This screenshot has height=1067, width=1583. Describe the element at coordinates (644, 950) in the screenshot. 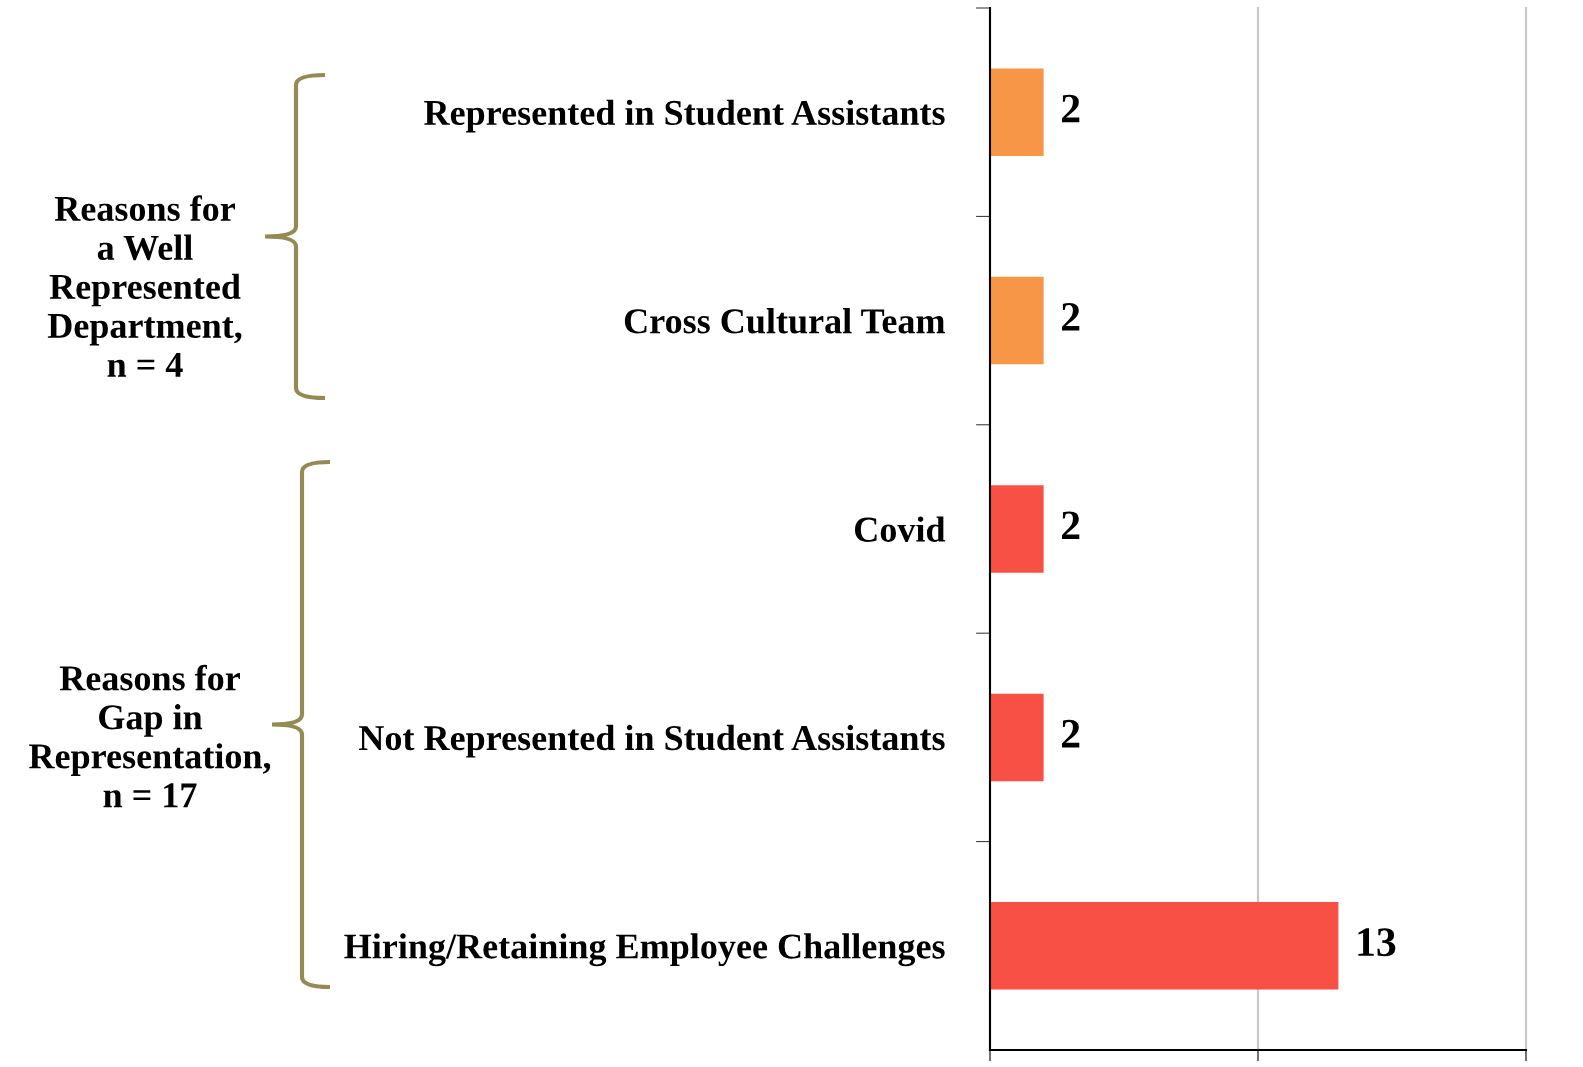

I see `y-tick-label: Hiring/Retaining Employee Challenges` at that location.